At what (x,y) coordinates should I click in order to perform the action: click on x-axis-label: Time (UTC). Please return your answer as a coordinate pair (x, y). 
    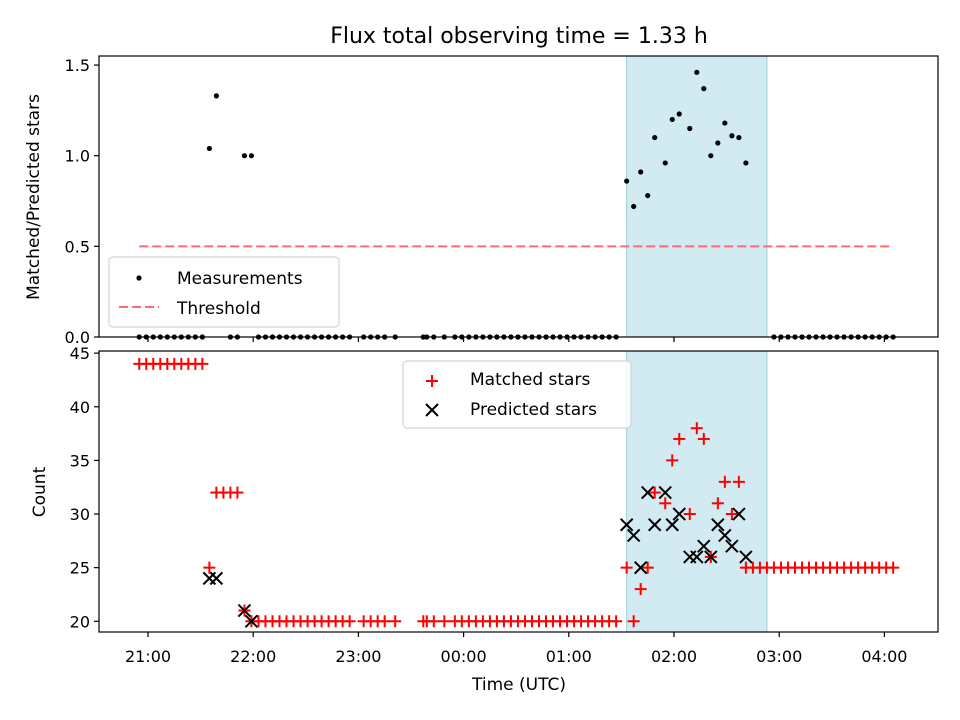
    Looking at the image, I should click on (518, 685).